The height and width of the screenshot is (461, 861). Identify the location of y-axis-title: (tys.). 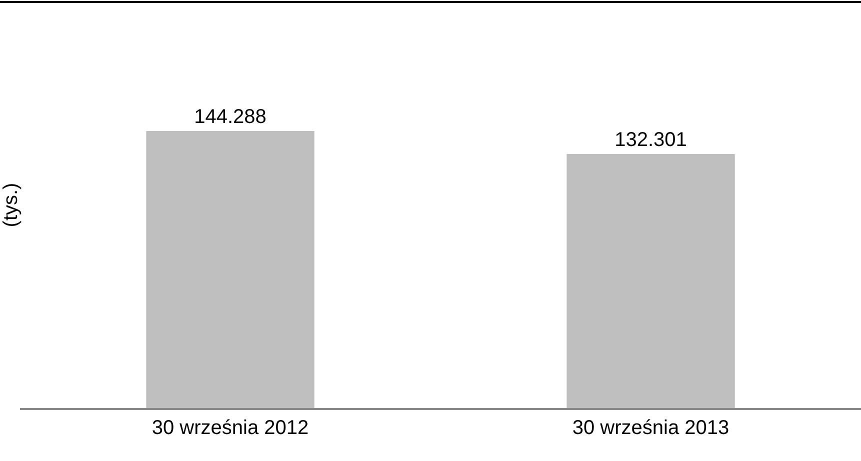
(11, 205).